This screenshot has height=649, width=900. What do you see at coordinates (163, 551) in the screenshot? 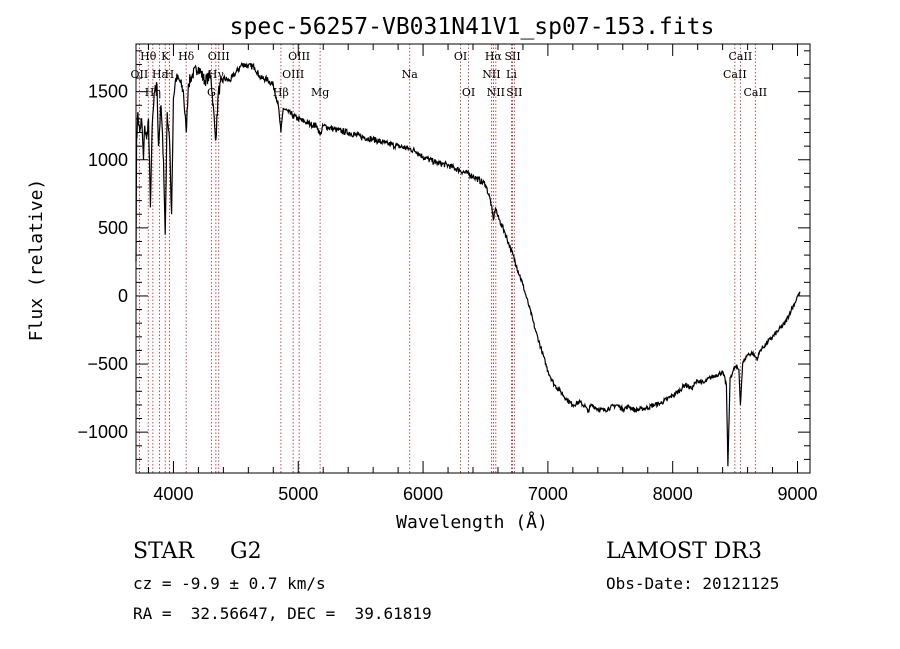
I see `object-class: STAR` at bounding box center [163, 551].